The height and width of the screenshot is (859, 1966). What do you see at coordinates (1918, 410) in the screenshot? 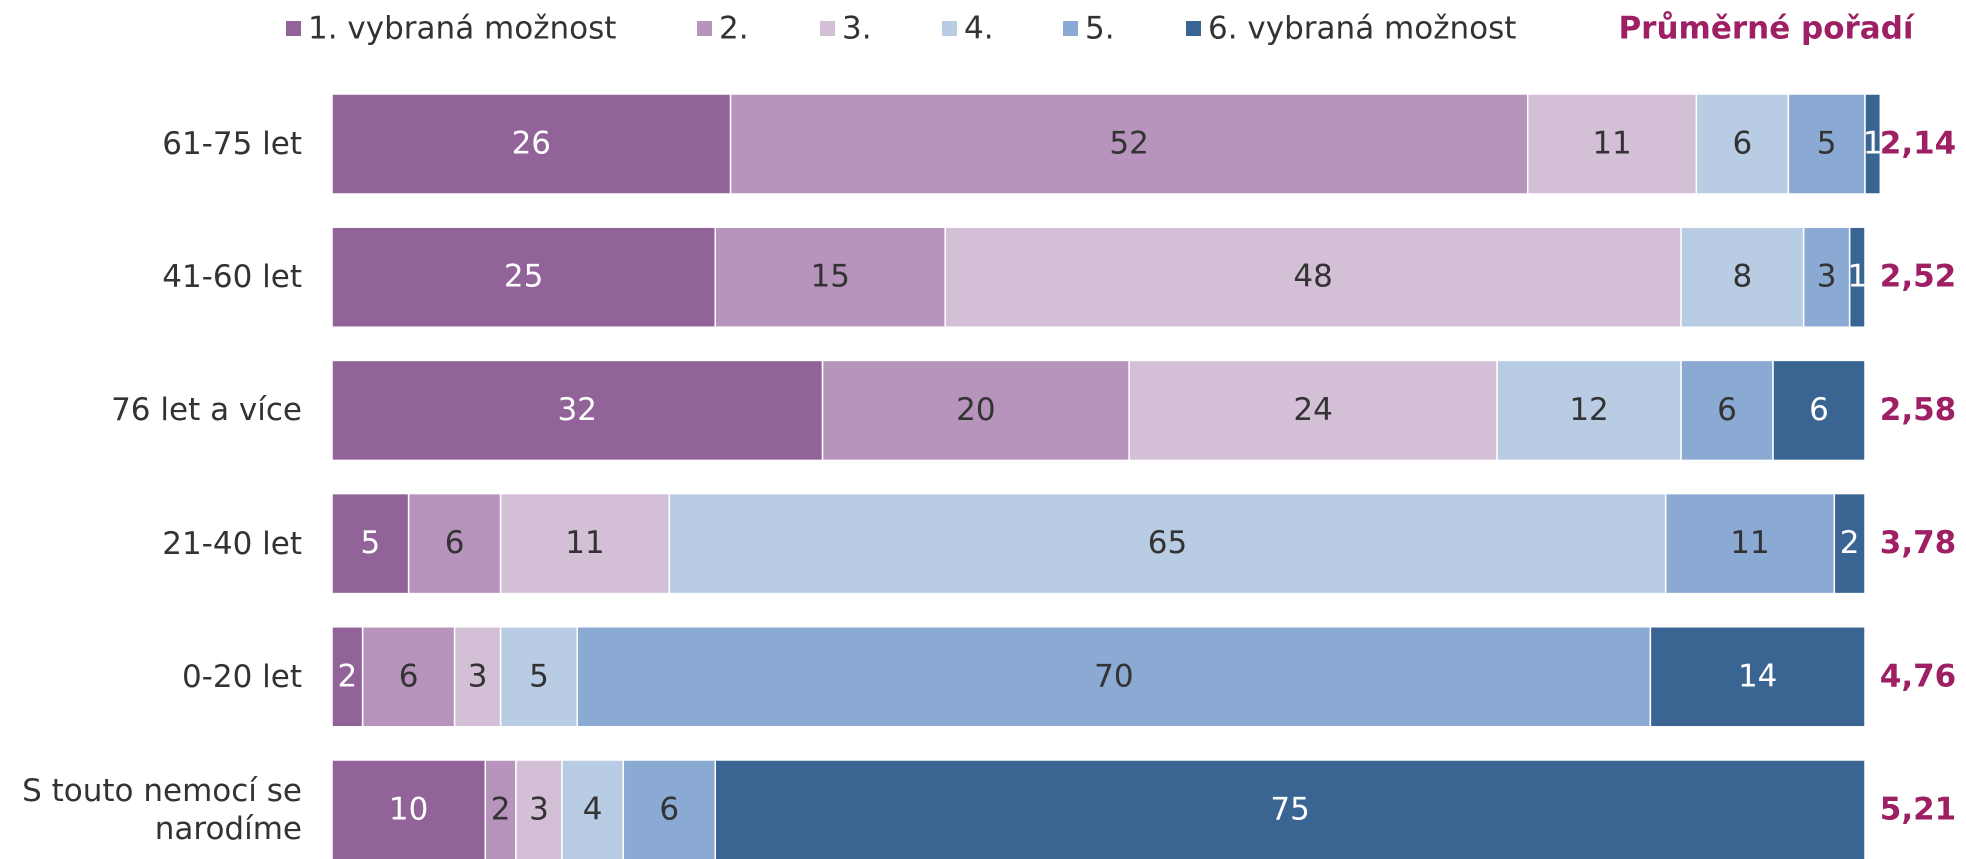
I see `average-label: 2,58` at bounding box center [1918, 410].